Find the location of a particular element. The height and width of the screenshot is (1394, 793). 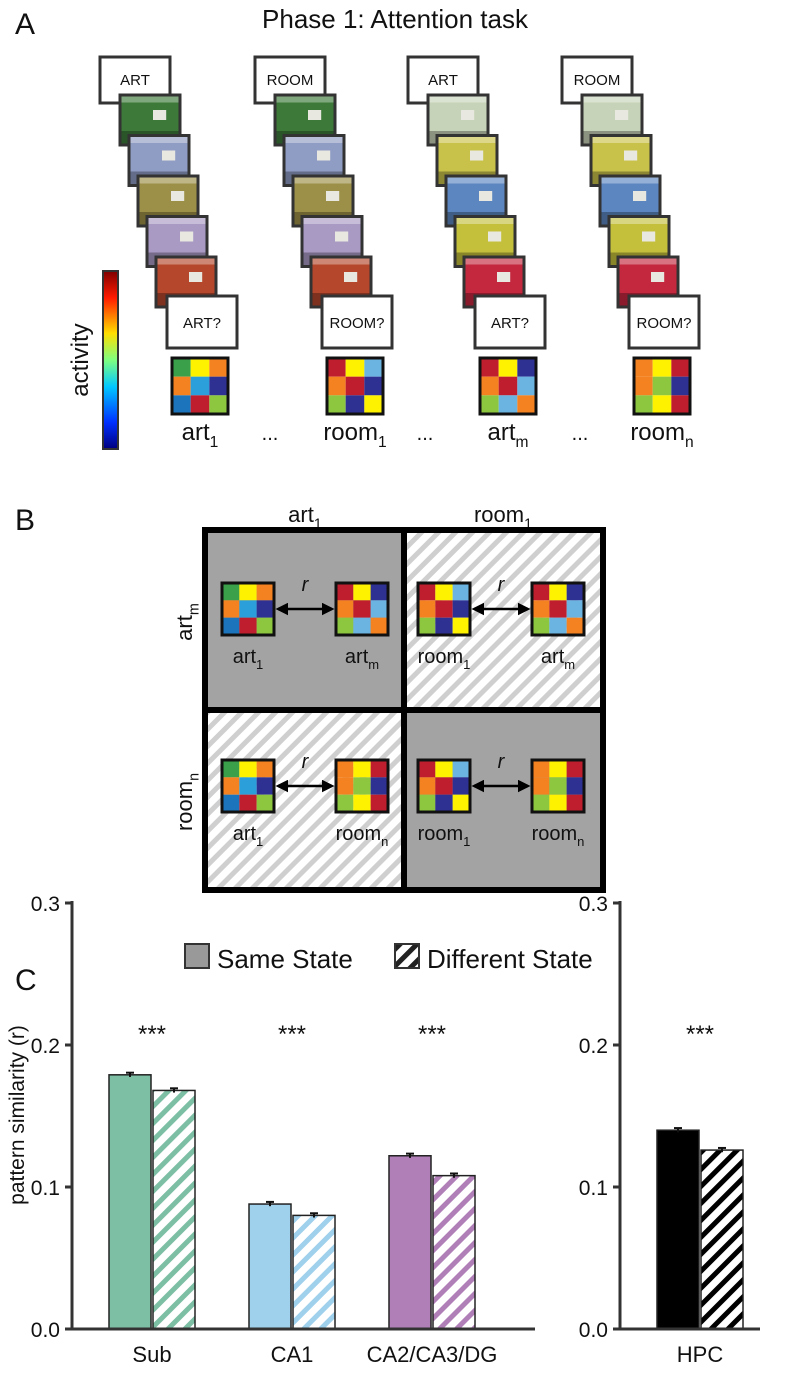

row-label-base: art is located at coordinates (184, 628).